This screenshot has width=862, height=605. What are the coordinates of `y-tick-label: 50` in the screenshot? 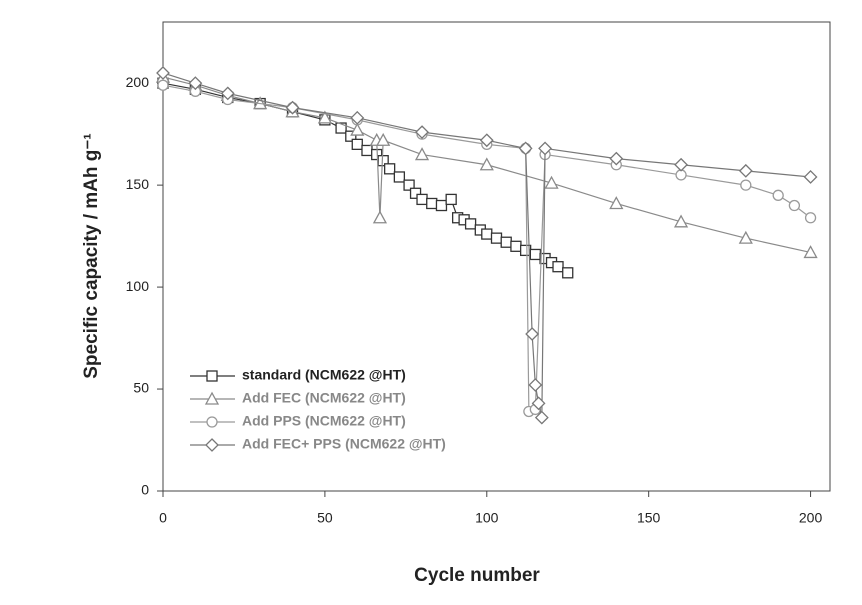 It's located at (141, 388).